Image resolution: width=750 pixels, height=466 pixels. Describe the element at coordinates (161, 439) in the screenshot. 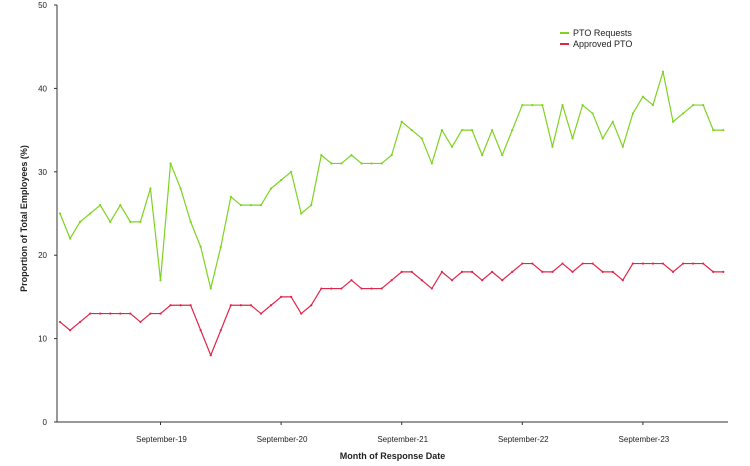

I see `x-tick-label: September-19` at that location.